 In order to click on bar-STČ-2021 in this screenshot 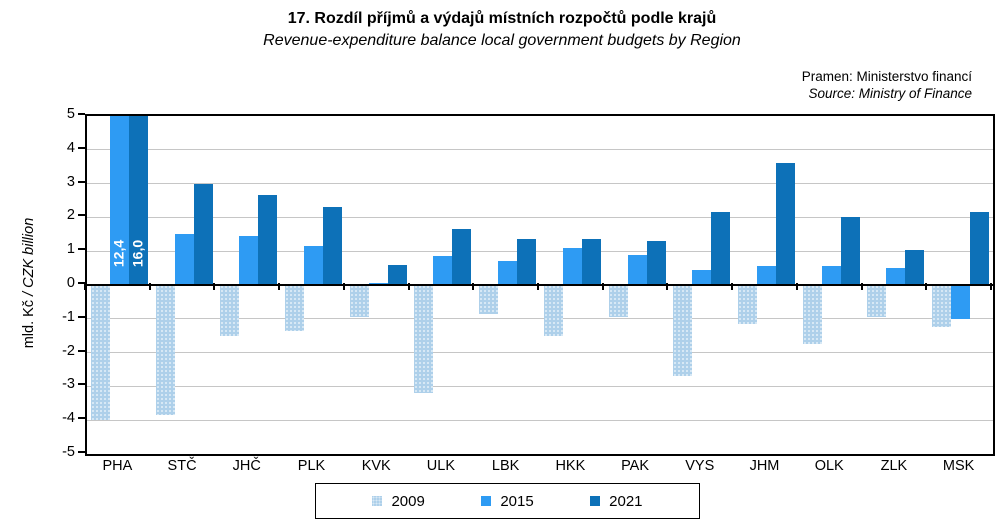, I will do `click(203, 234)`.